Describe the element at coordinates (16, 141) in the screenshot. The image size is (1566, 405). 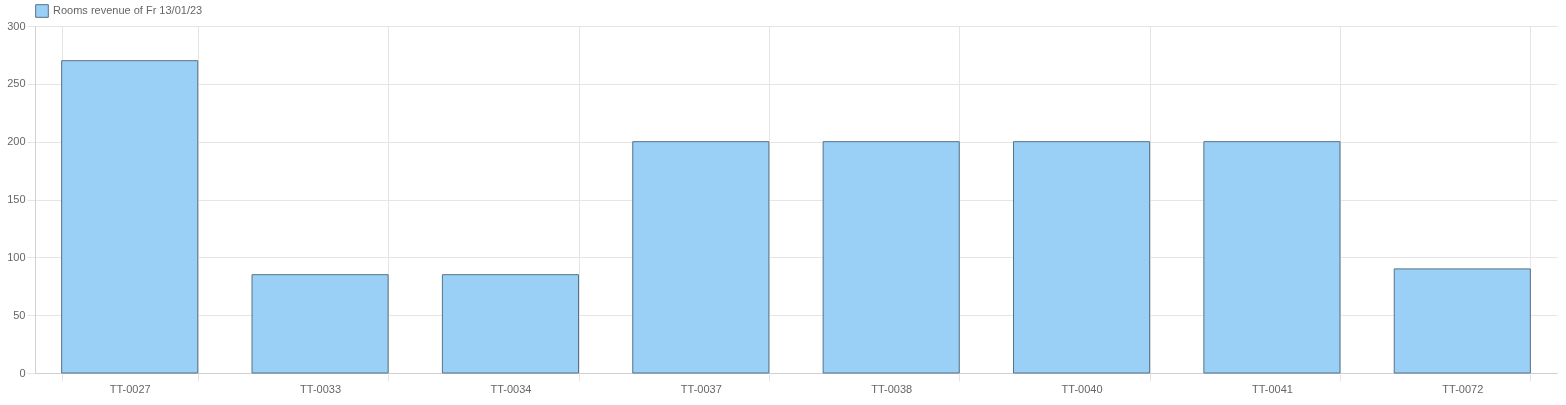
I see `y-tick-label: 200` at that location.